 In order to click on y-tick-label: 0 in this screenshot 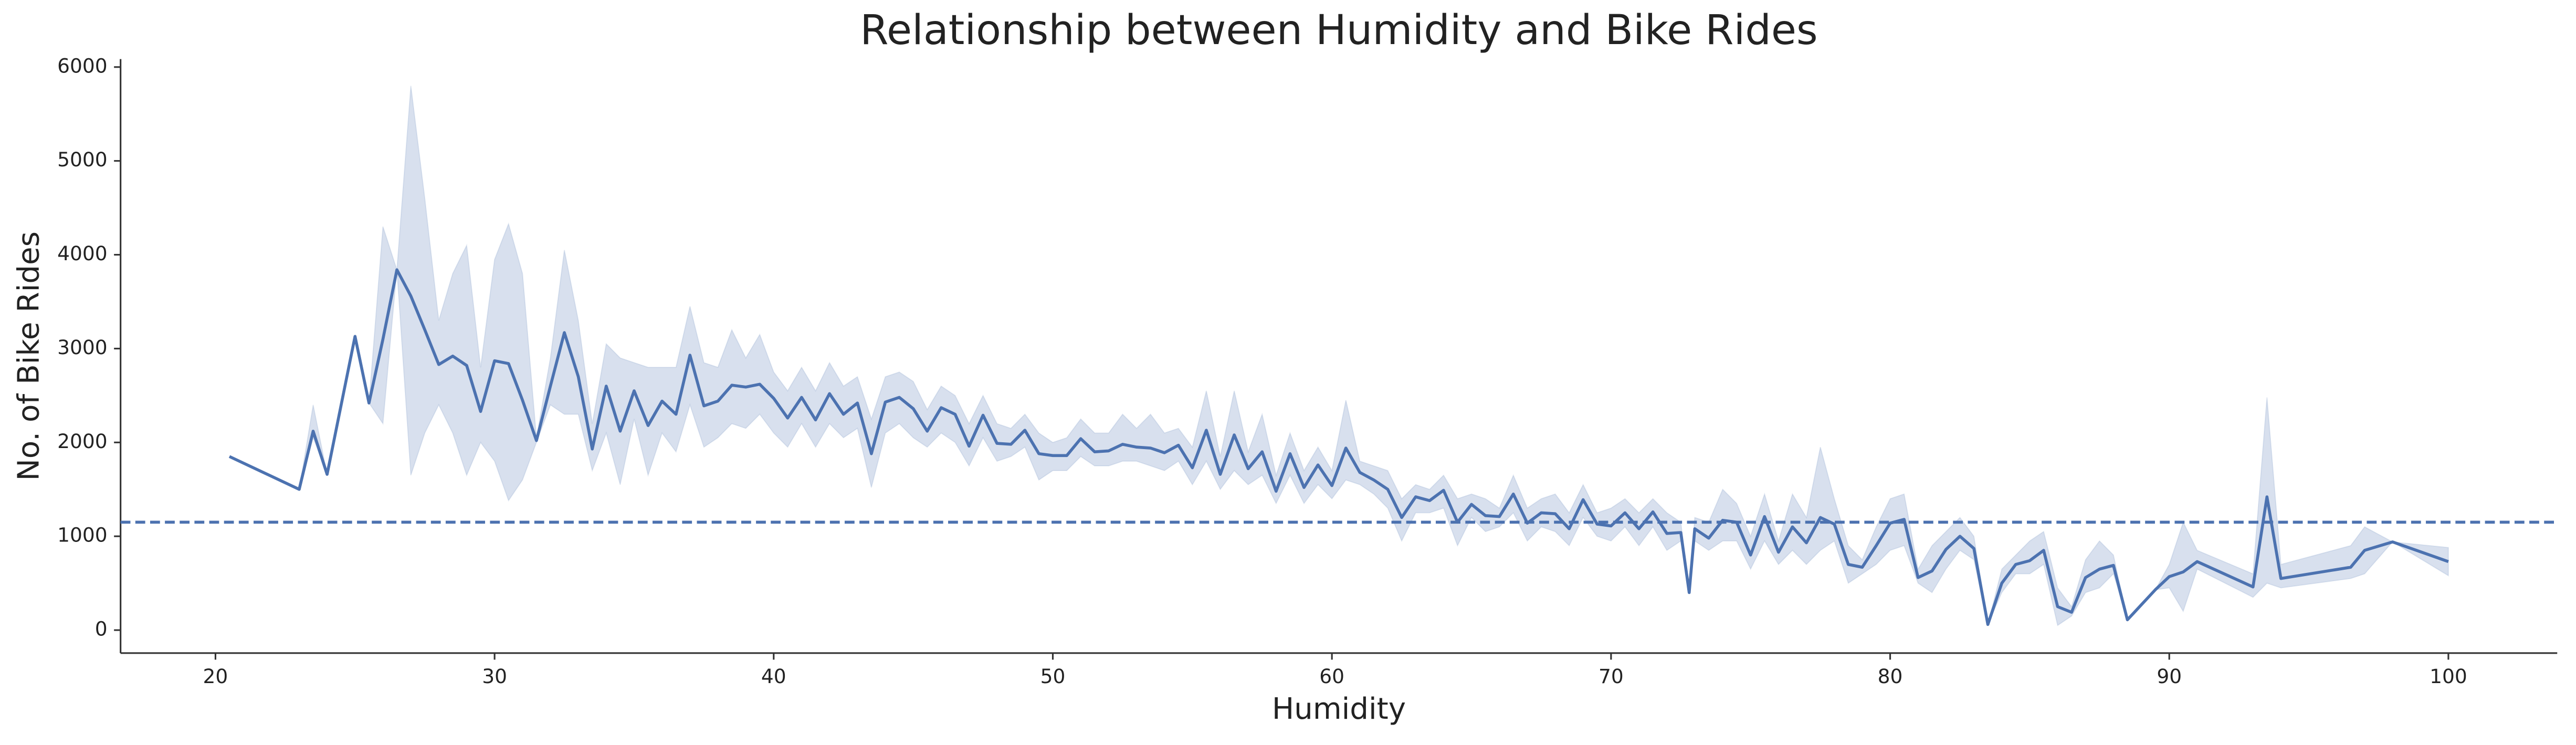, I will do `click(101, 629)`.